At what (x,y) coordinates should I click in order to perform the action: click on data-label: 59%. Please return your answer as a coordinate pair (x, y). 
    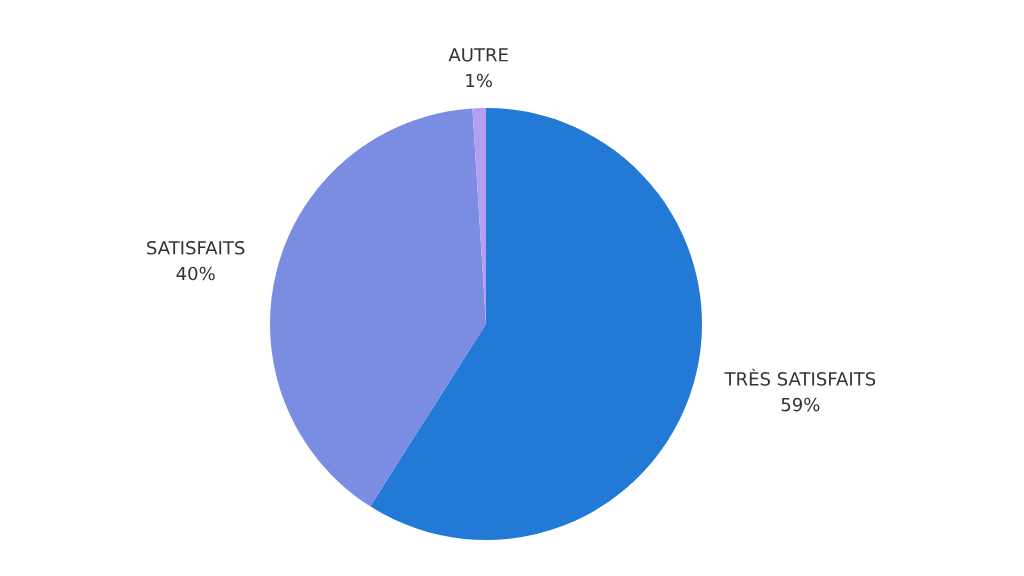
    Looking at the image, I should click on (800, 404).